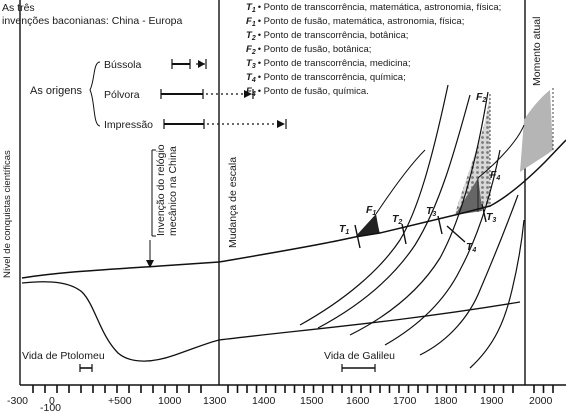 This screenshot has height=416, width=566. What do you see at coordinates (86, 368) in the screenshot?
I see `ptolomeu-bar` at bounding box center [86, 368].